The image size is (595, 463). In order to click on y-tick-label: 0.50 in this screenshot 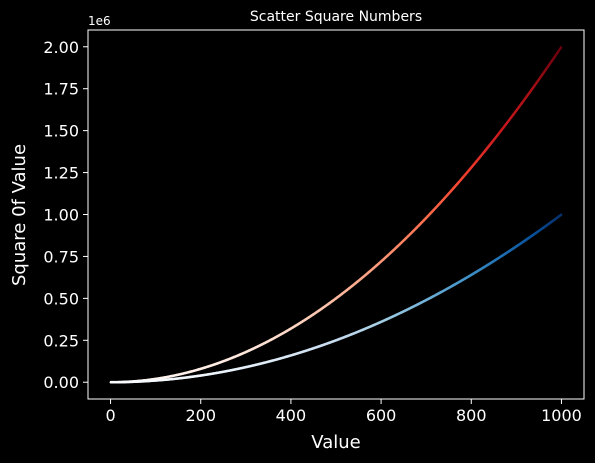, I will do `click(61, 298)`.